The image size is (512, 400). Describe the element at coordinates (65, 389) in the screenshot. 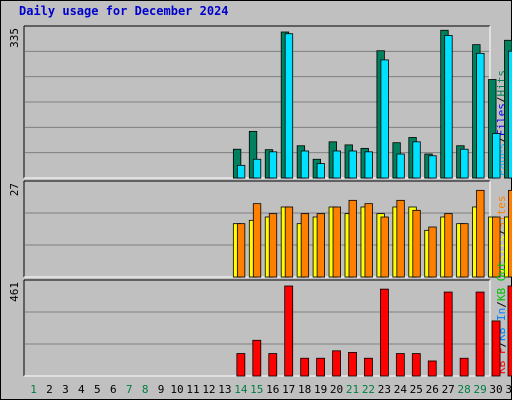

I see `x-tick-label-3: 3` at that location.